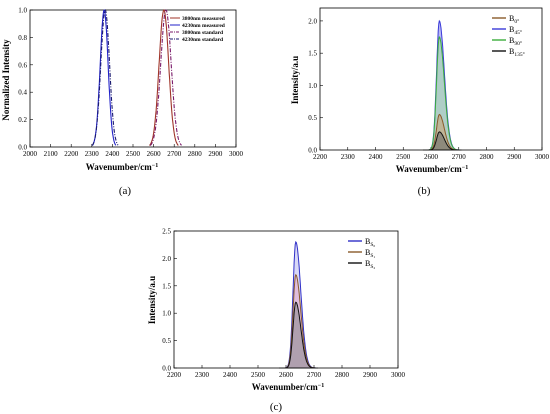 Image resolution: width=550 pixels, height=414 pixels. I want to click on panel-a-ytick-label: 1.0, so click(22, 11).